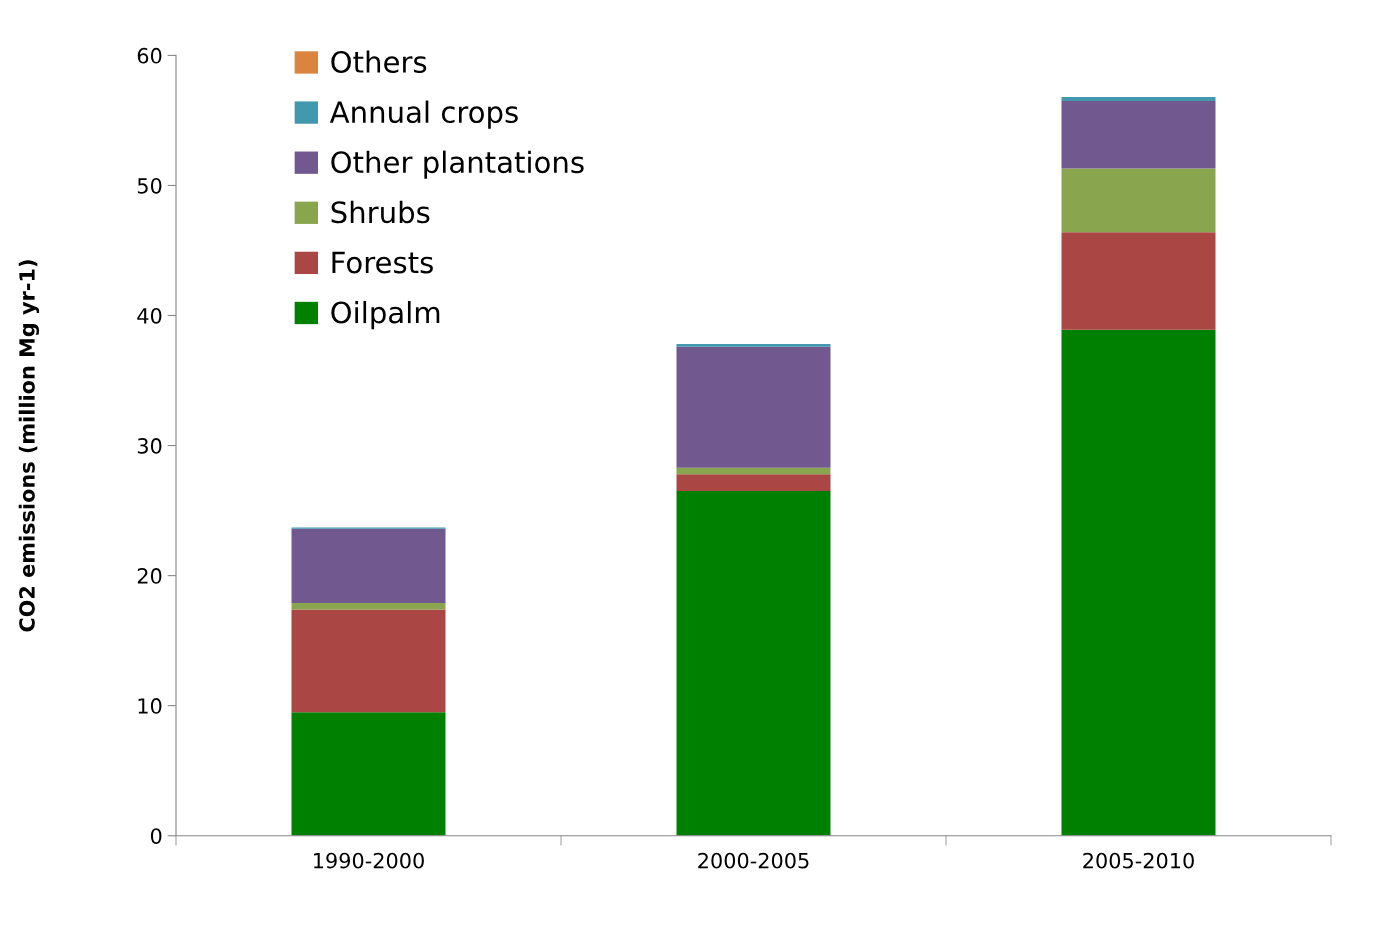 The image size is (1375, 939). What do you see at coordinates (156, 836) in the screenshot?
I see `y-tick-label: 0` at bounding box center [156, 836].